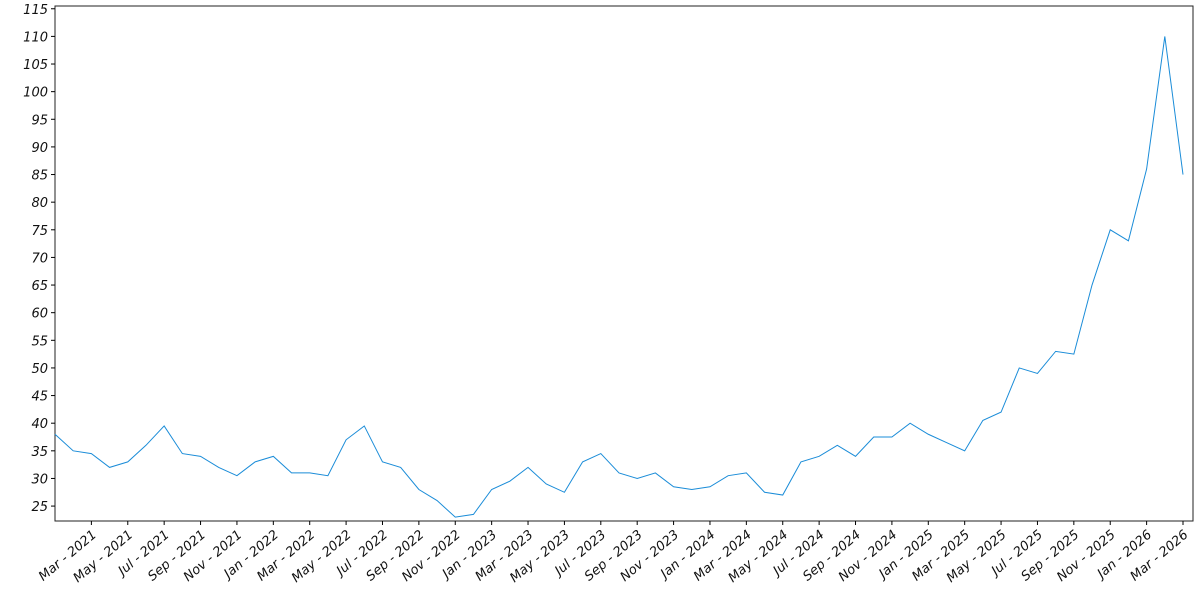  I want to click on y-tick-label: 30, so click(39, 479).